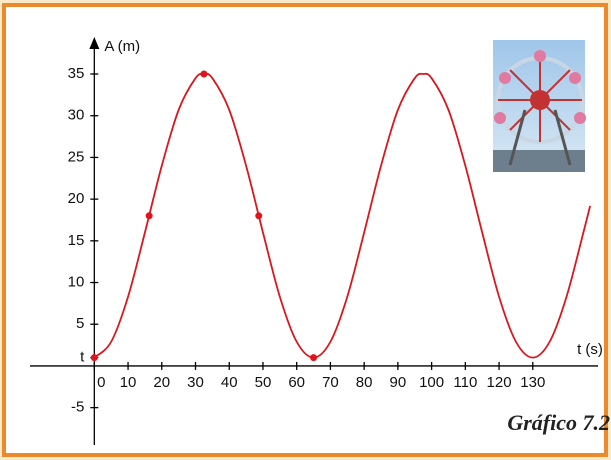 Image resolution: width=611 pixels, height=460 pixels. I want to click on y-tick-label: 20, so click(76, 198).